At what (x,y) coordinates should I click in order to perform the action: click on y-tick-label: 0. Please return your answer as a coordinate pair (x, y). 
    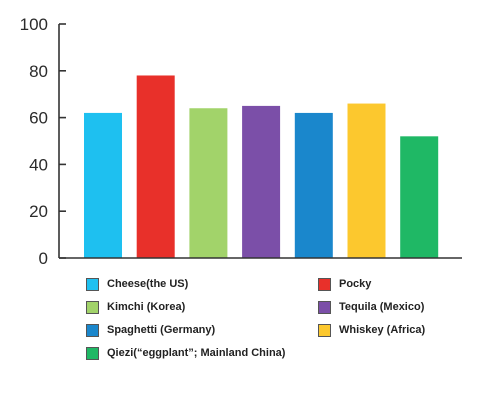
    Looking at the image, I should click on (43, 258).